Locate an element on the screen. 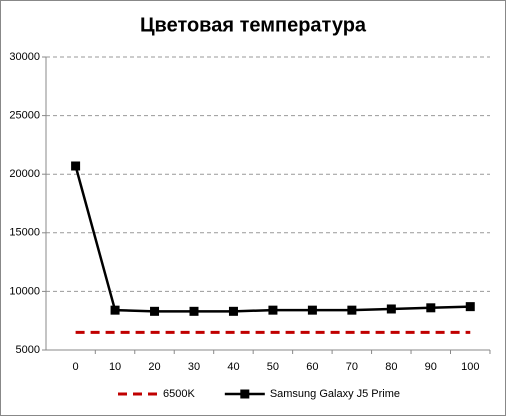 This screenshot has width=506, height=416. x-tick-label: 40 is located at coordinates (233, 367).